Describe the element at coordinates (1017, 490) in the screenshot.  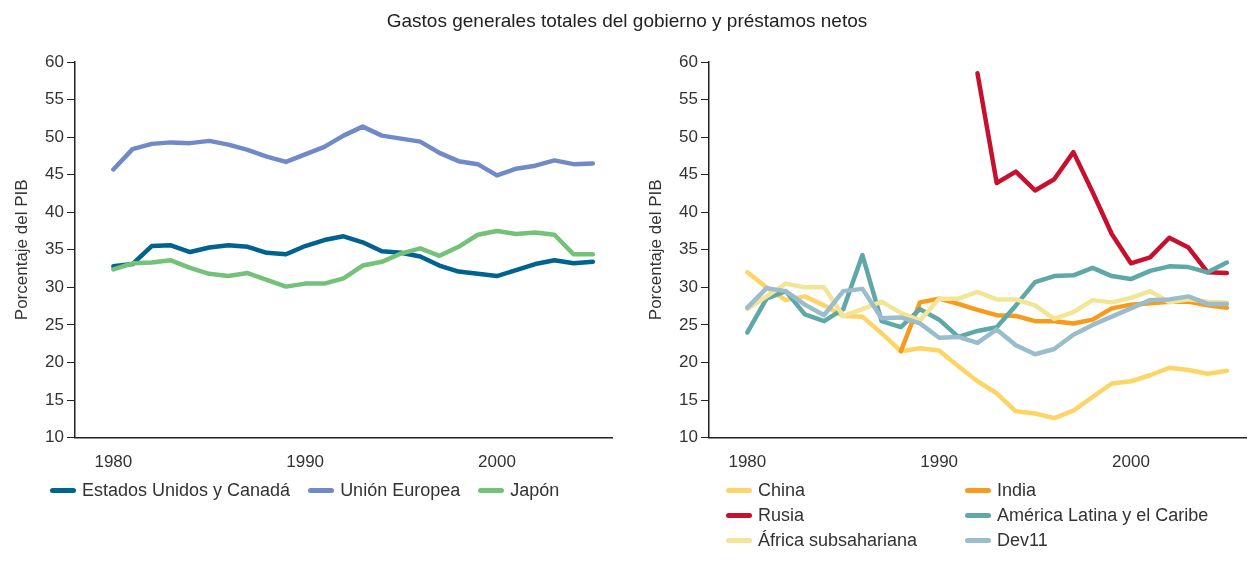
I see `legend-label: India` at that location.